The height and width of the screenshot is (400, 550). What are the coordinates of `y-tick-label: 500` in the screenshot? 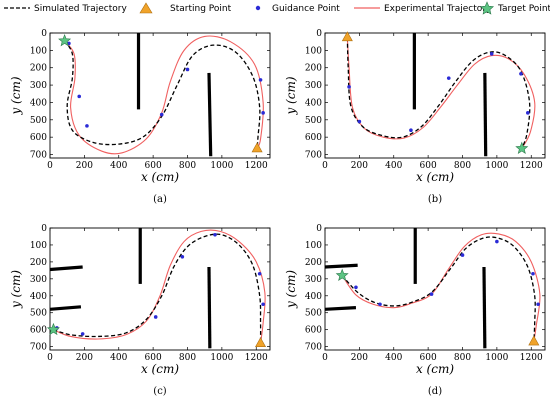 It's located at (313, 314).